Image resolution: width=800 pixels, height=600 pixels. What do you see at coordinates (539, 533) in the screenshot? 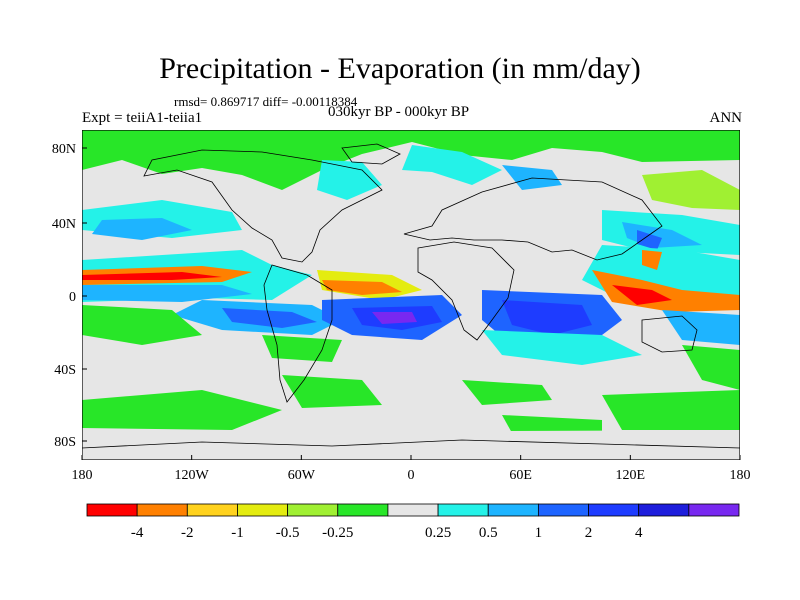
I see `colorbar-label: 1` at bounding box center [539, 533].